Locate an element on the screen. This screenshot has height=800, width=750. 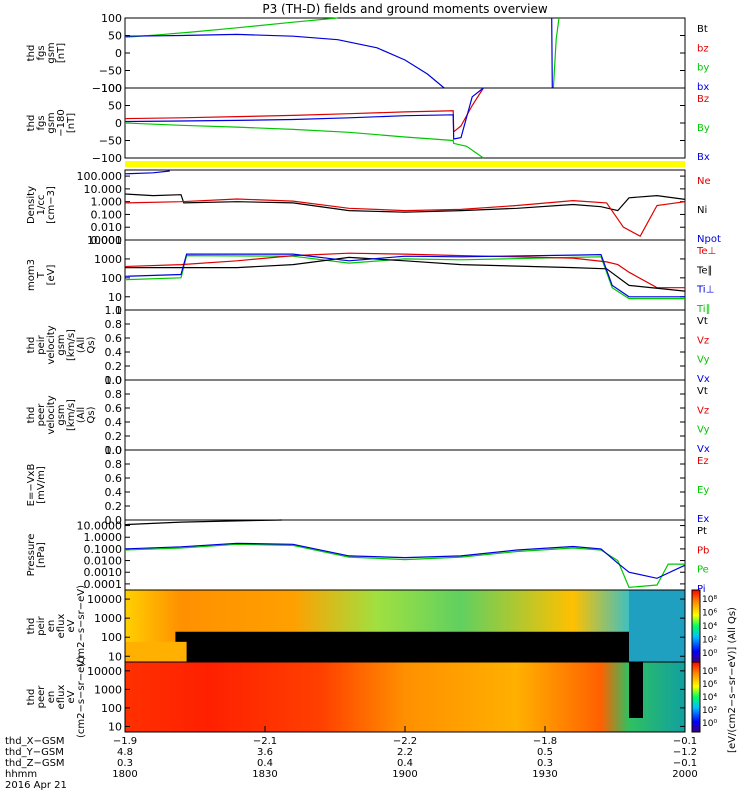
legend-entry: Pb is located at coordinates (703, 550).